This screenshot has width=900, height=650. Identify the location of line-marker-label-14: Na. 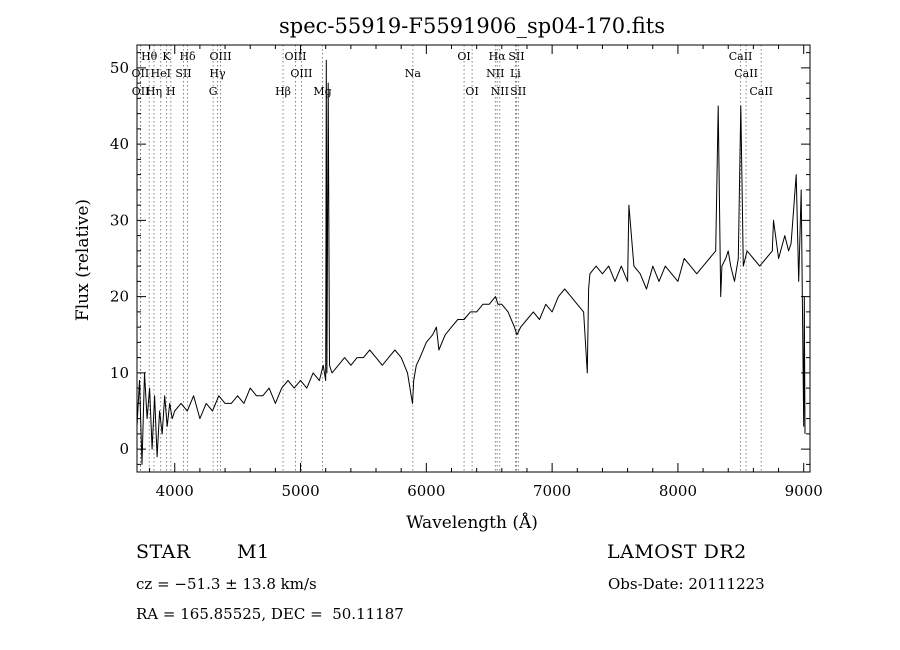
(413, 73).